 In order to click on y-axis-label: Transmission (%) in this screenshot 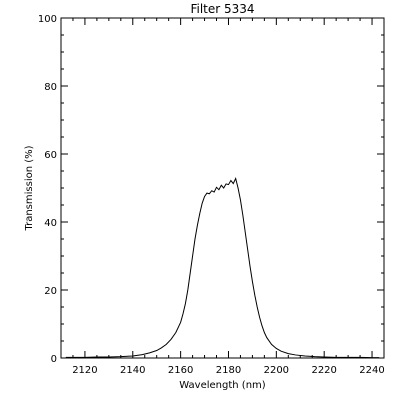, I will do `click(29, 188)`.